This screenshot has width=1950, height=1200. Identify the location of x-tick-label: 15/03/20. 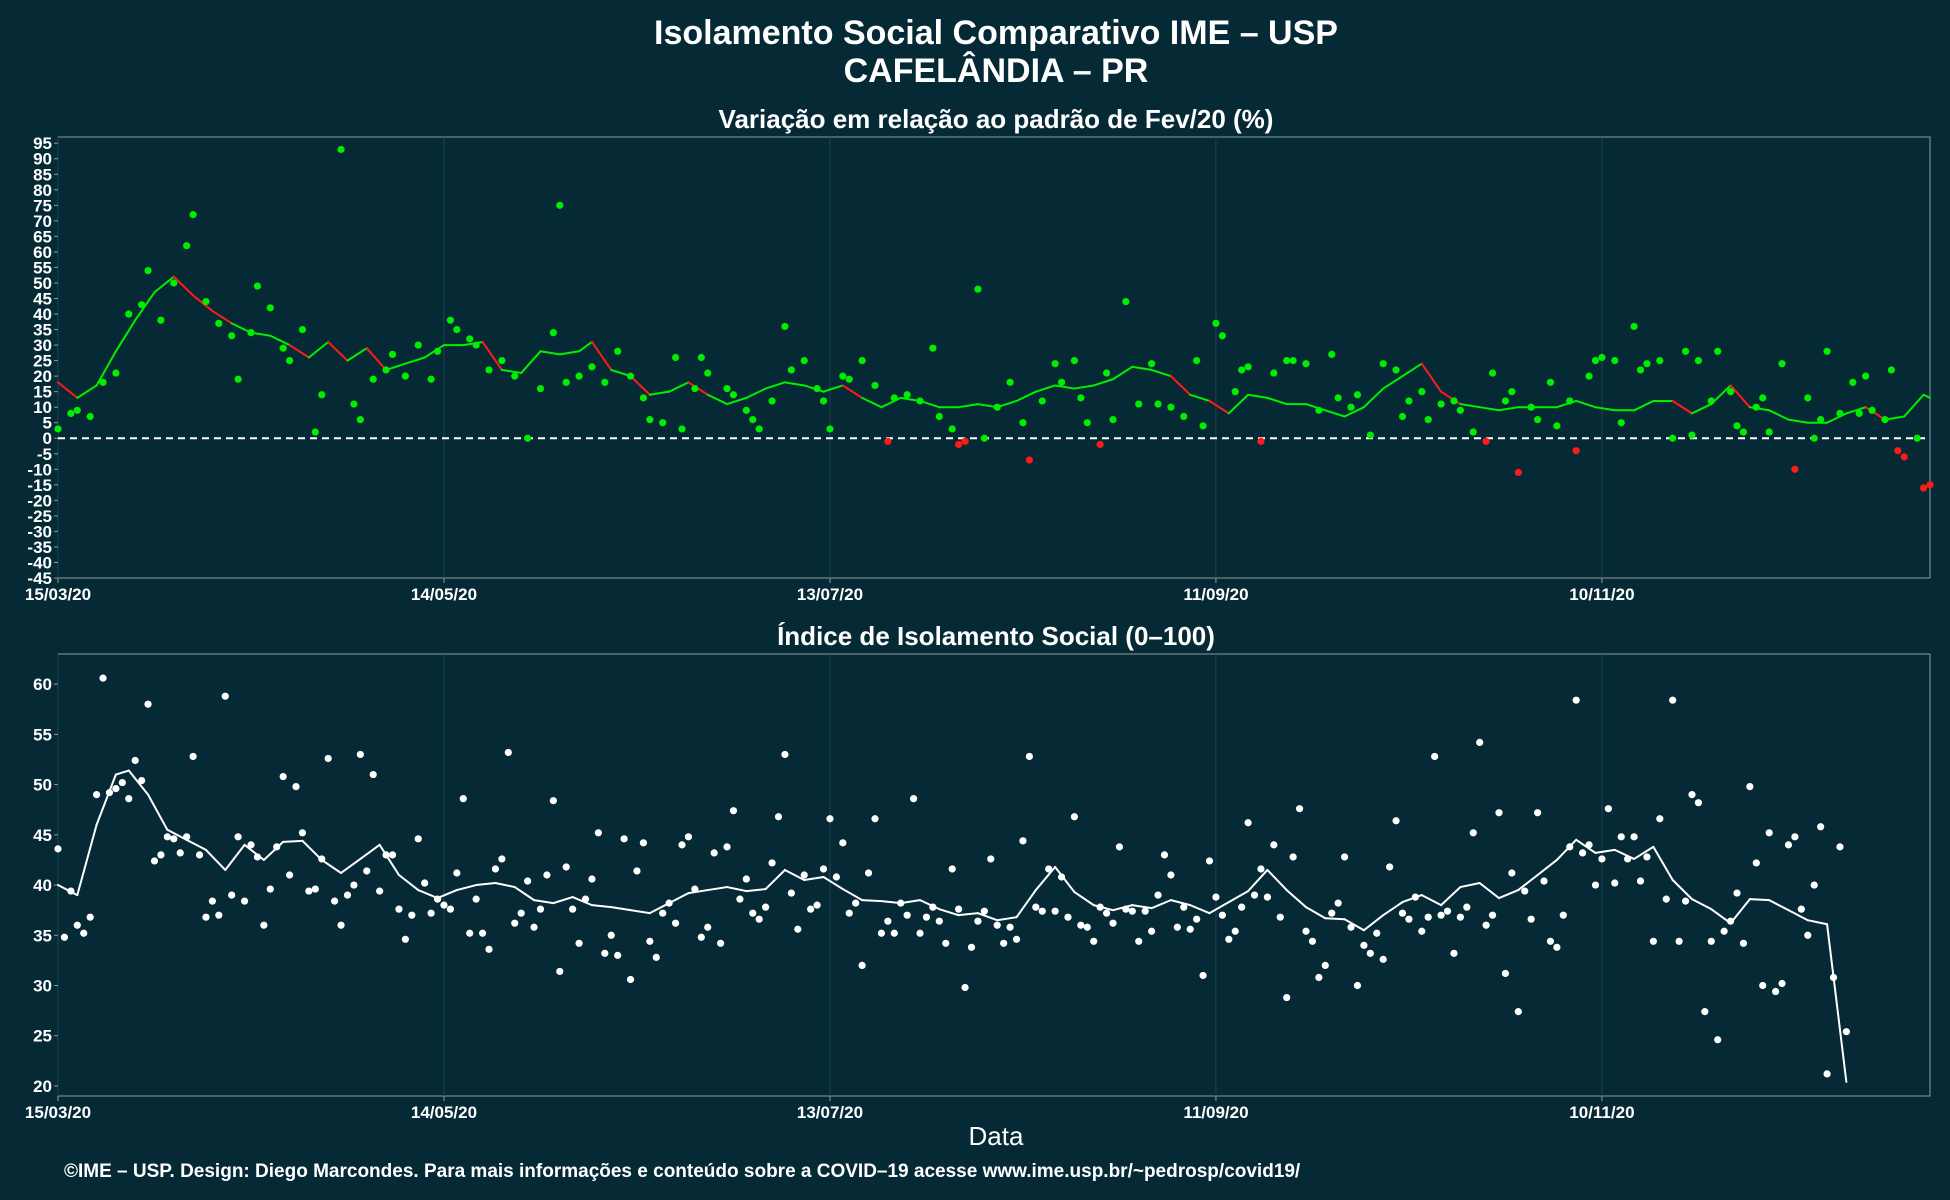
(58, 594).